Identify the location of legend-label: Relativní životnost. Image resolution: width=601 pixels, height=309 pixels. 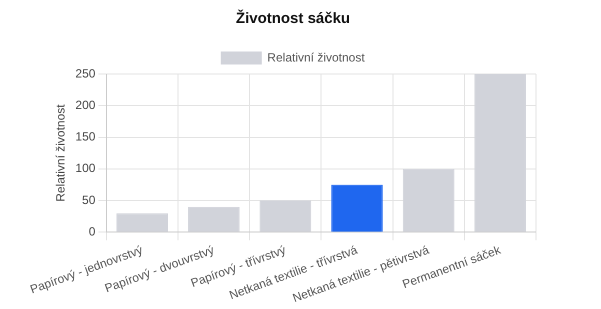
(316, 57).